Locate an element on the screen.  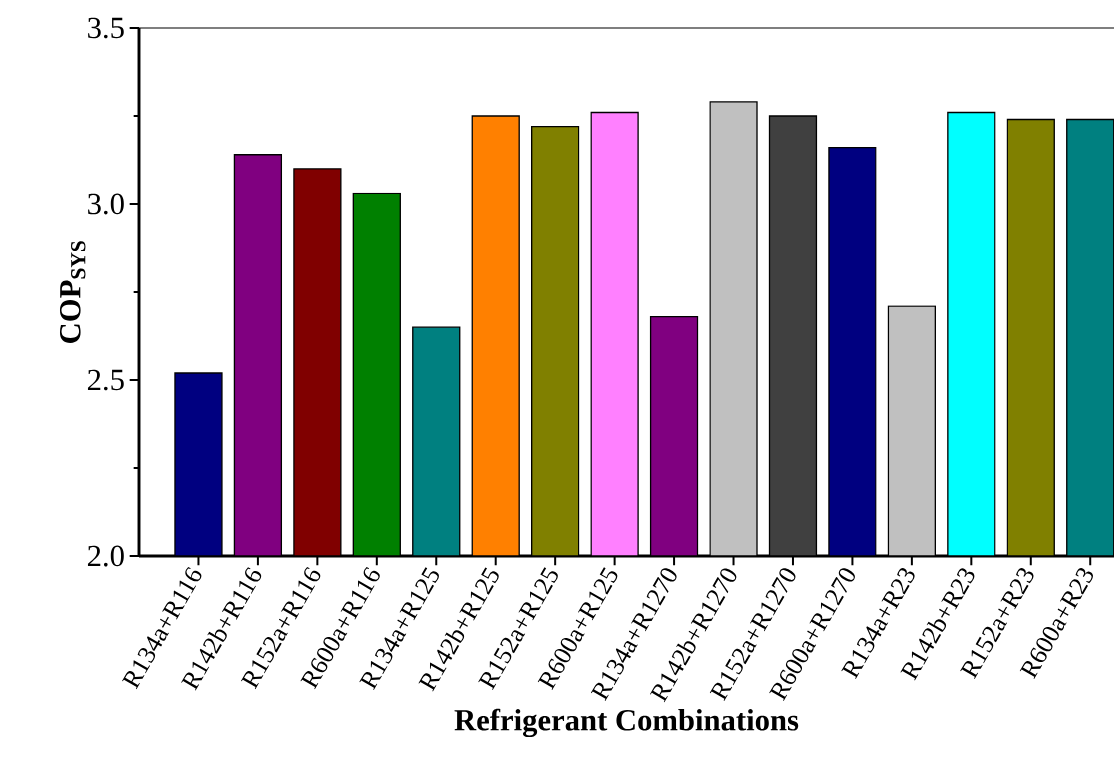
y-tick-label: 3.5 is located at coordinates (106, 28).